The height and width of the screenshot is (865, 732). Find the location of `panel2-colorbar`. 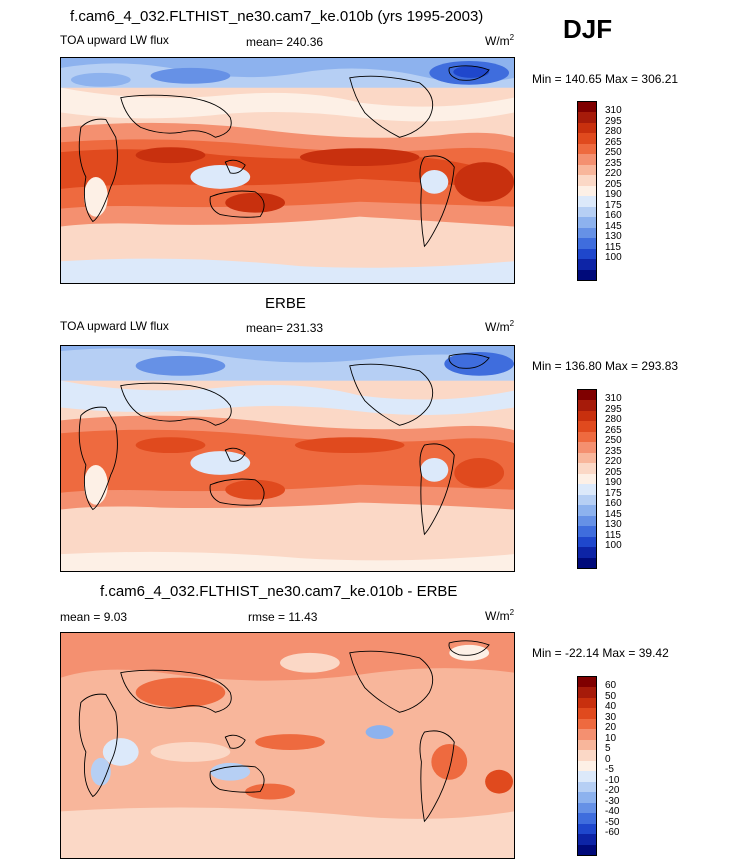

panel2-colorbar is located at coordinates (587, 479).